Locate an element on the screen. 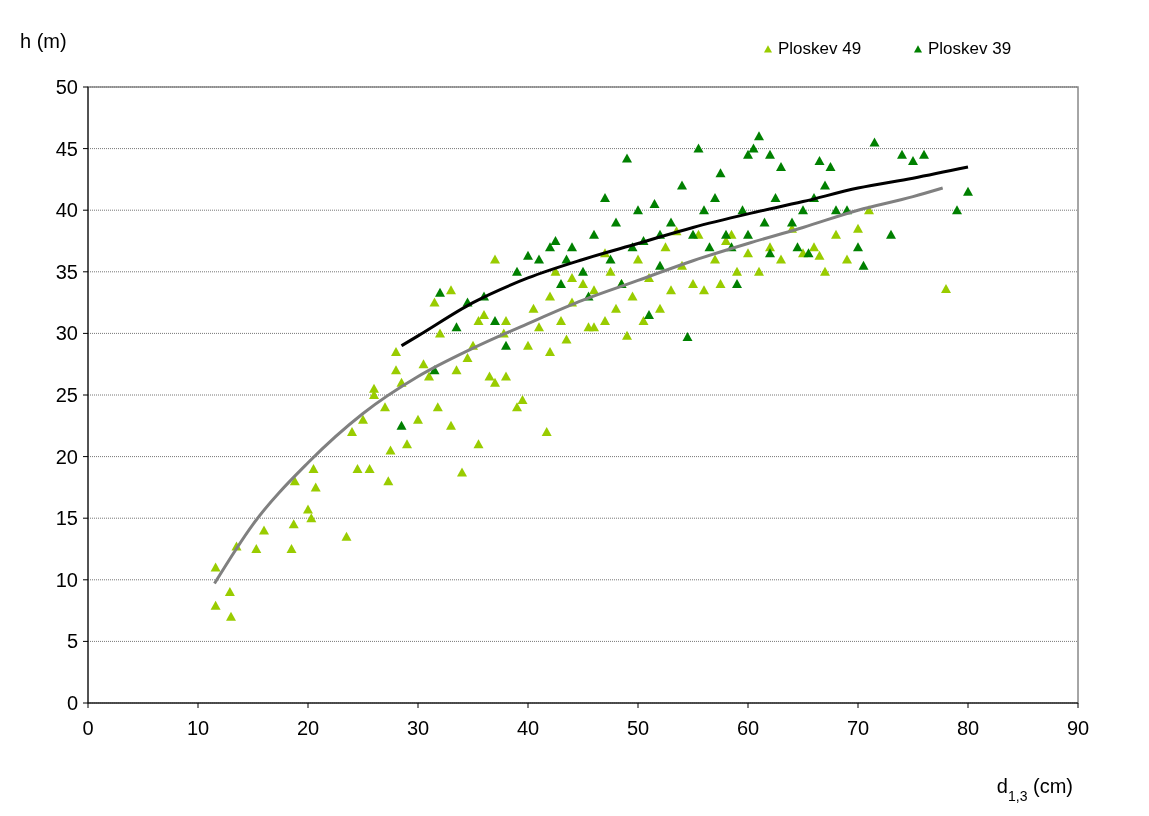 The height and width of the screenshot is (816, 1149). y-tick-label: 5 is located at coordinates (72, 641).